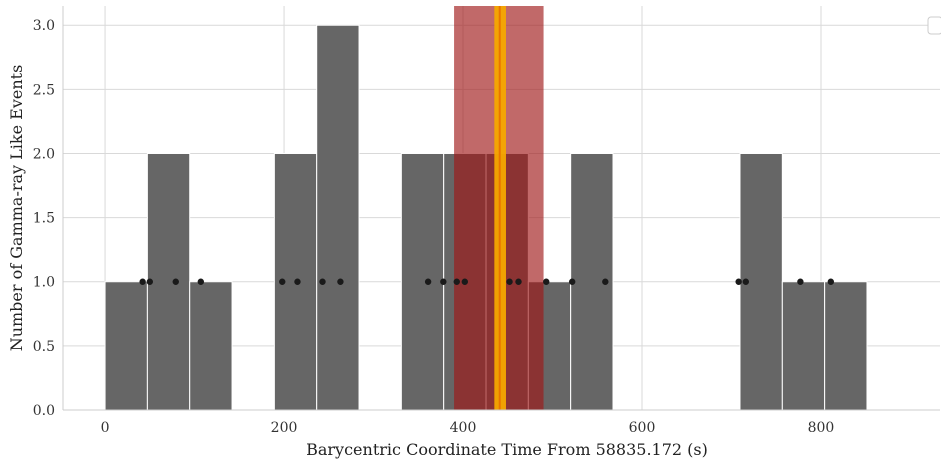 The height and width of the screenshot is (461, 941). I want to click on shaded-regions, so click(498, 208).